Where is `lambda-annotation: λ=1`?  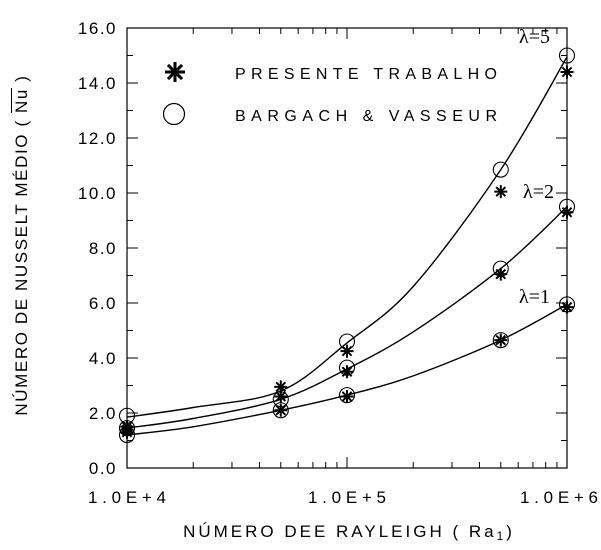 lambda-annotation: λ=1 is located at coordinates (534, 297).